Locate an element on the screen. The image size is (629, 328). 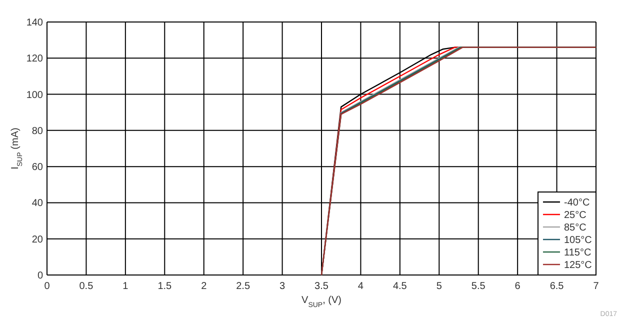
legend-label: 115°C is located at coordinates (578, 253).